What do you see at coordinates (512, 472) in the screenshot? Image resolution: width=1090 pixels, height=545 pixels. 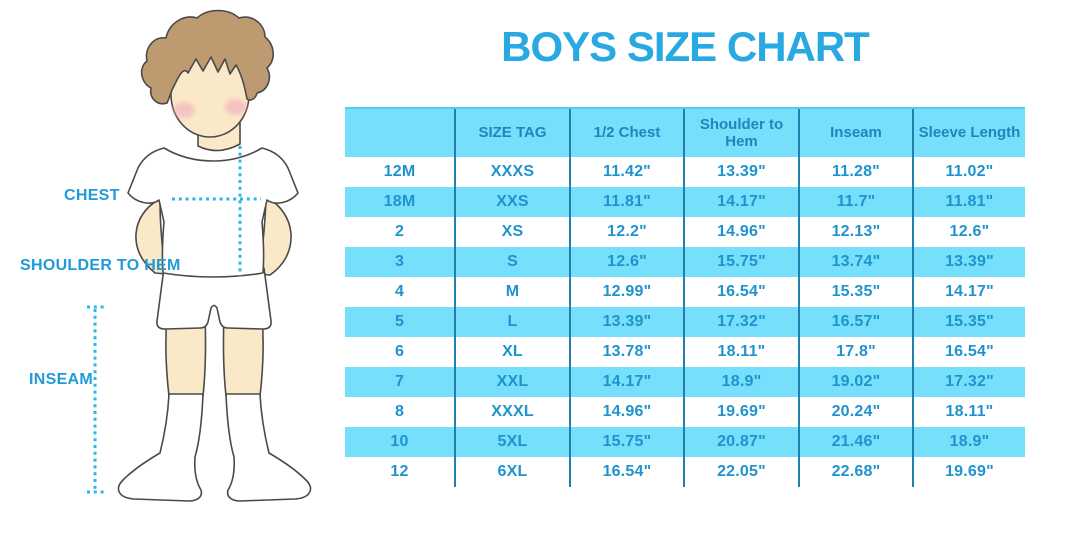 I see `measurement-cell: 6XL` at bounding box center [512, 472].